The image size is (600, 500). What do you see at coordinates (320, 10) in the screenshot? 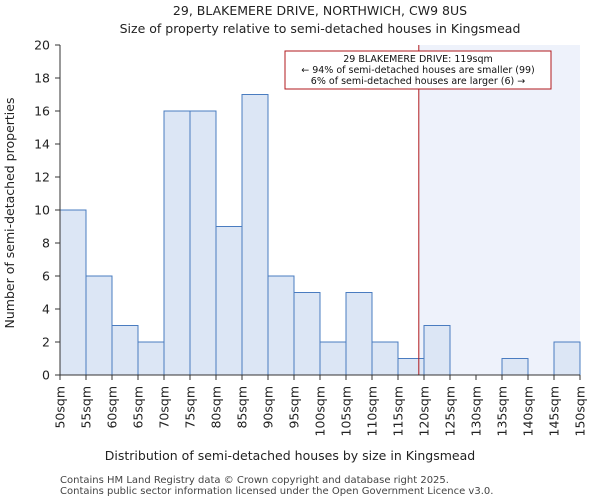
I see `chart-title: 29, BLAKEMERE DRIVE, NORTHWICH, CW9 8US` at bounding box center [320, 10].